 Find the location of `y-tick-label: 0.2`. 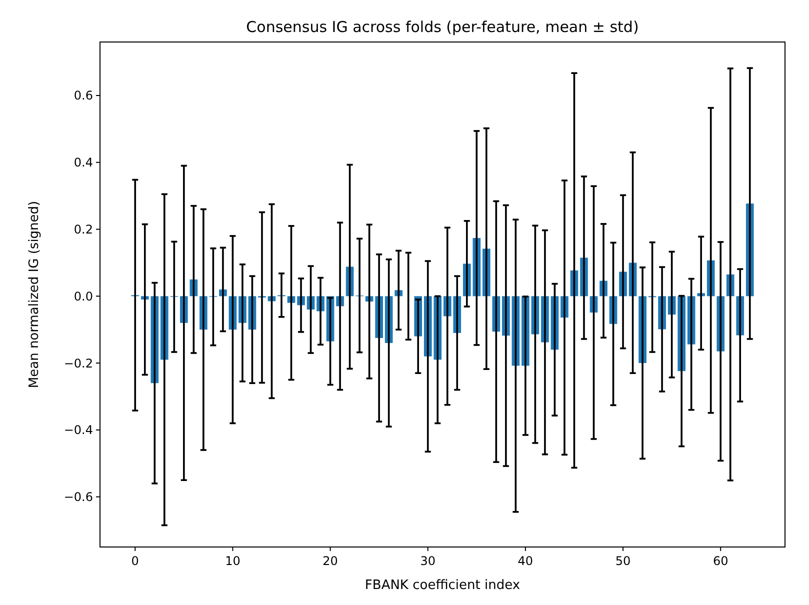

y-tick-label: 0.2 is located at coordinates (83, 229).